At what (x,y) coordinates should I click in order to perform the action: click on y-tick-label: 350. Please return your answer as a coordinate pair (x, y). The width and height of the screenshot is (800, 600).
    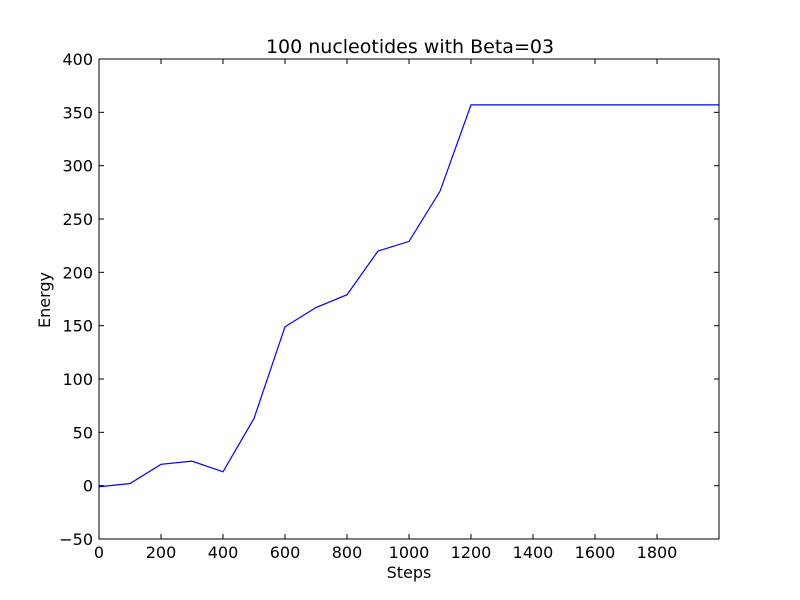
    Looking at the image, I should click on (77, 112).